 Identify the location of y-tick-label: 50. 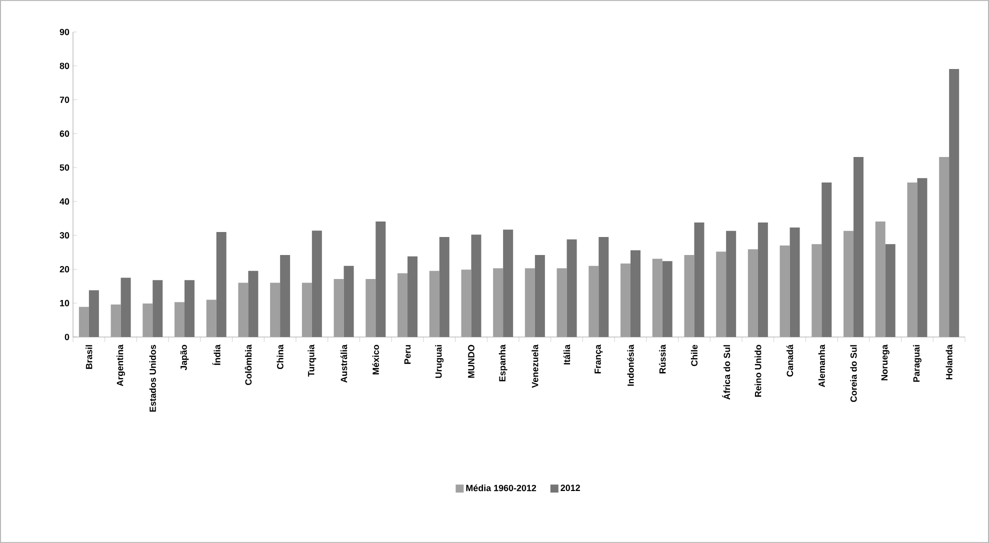
(65, 167).